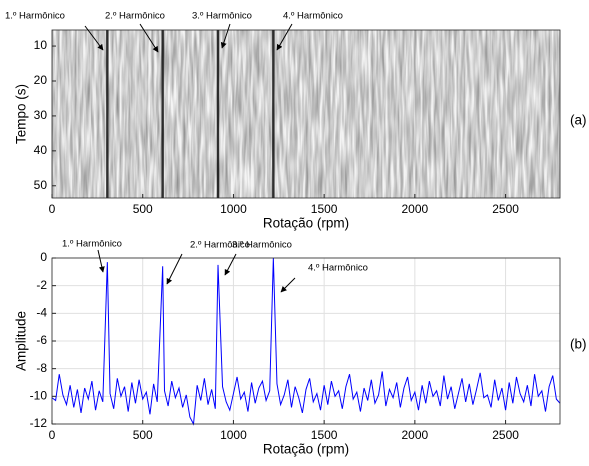 This screenshot has width=589, height=466. I want to click on y-tick-label: 40, so click(41, 150).